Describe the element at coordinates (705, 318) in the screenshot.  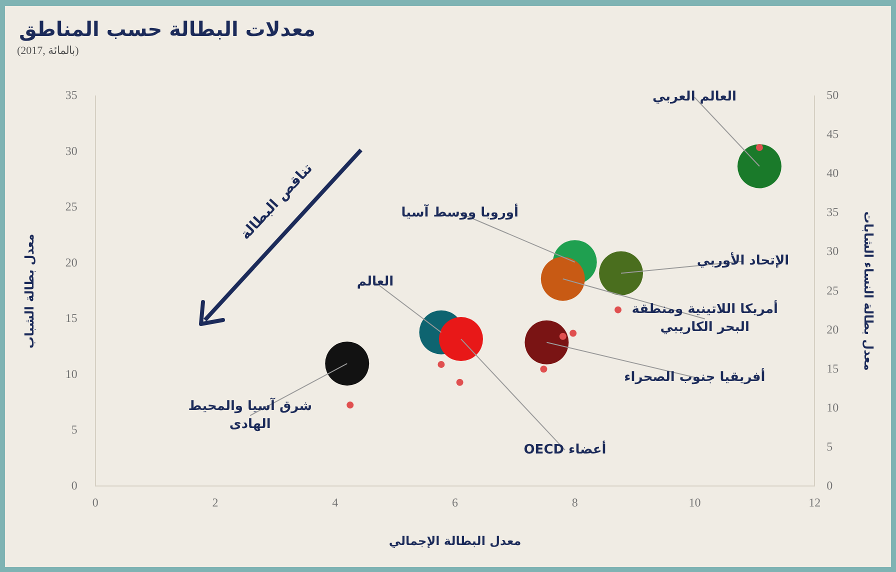
I see `annotation: أمريكا اللاتينية ومنطقة البحر الكاريبي` at that location.